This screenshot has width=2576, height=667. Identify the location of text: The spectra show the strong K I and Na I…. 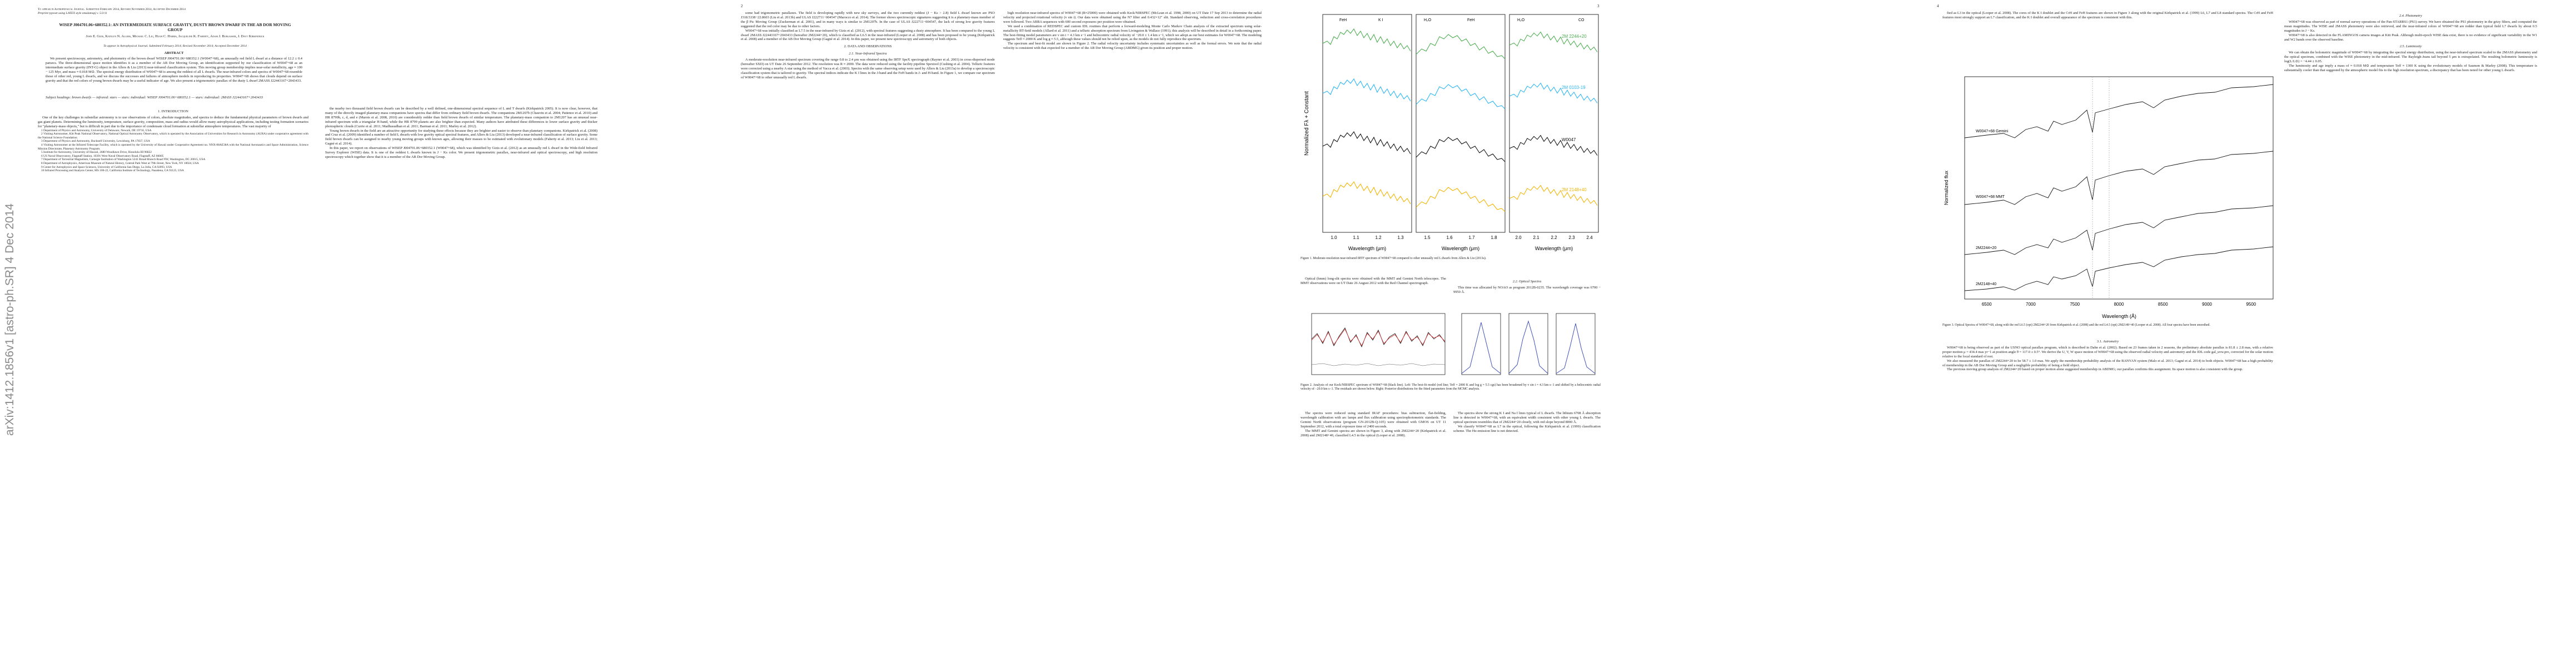
(1527, 417).